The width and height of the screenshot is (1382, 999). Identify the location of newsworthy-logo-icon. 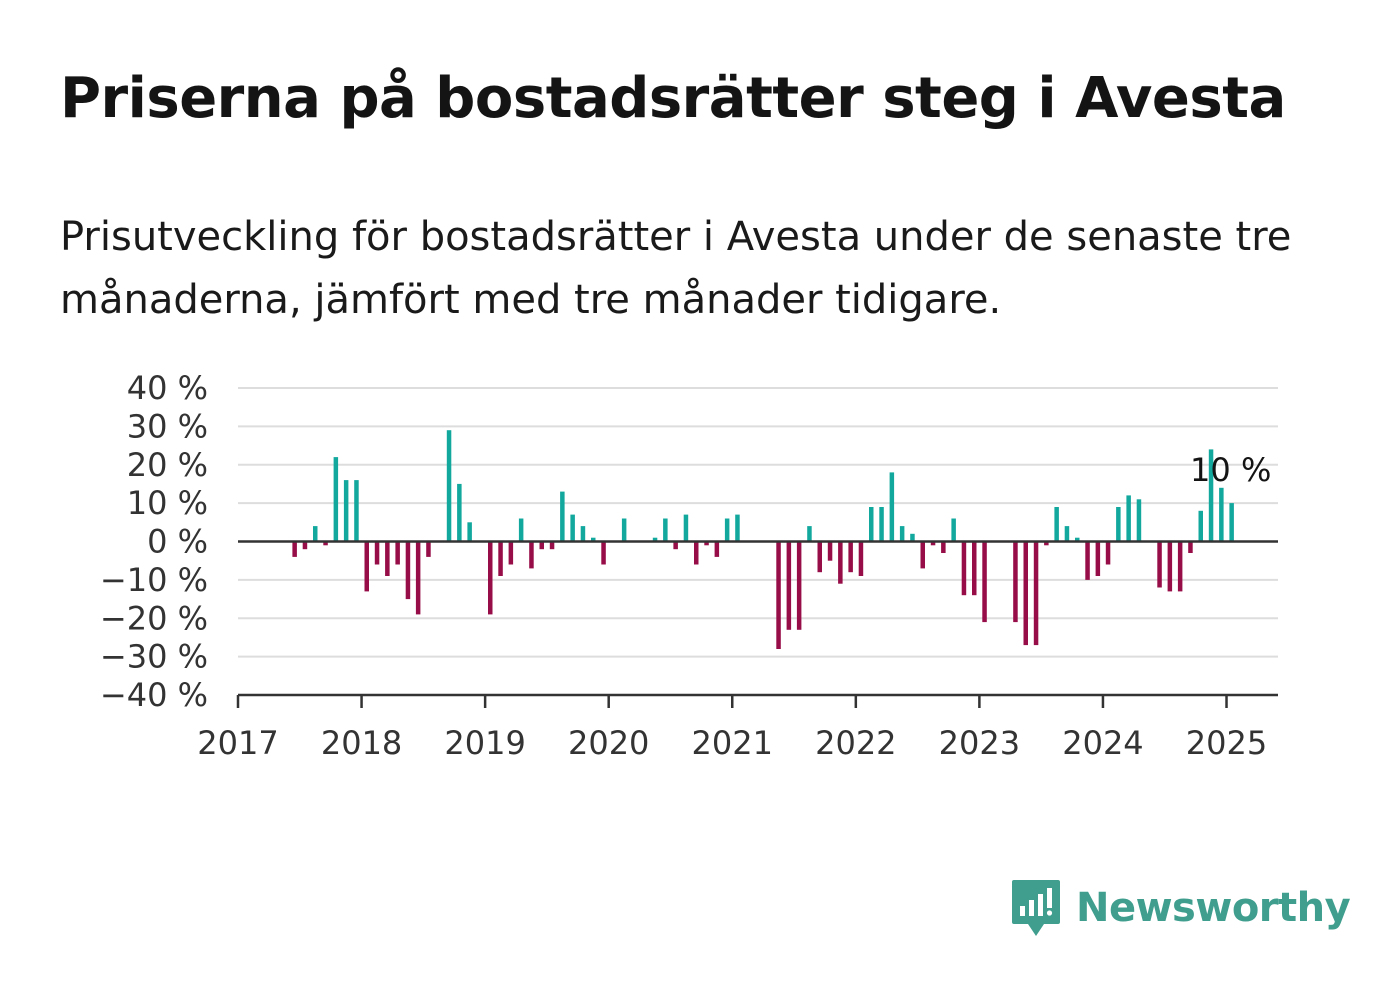
(1036, 908).